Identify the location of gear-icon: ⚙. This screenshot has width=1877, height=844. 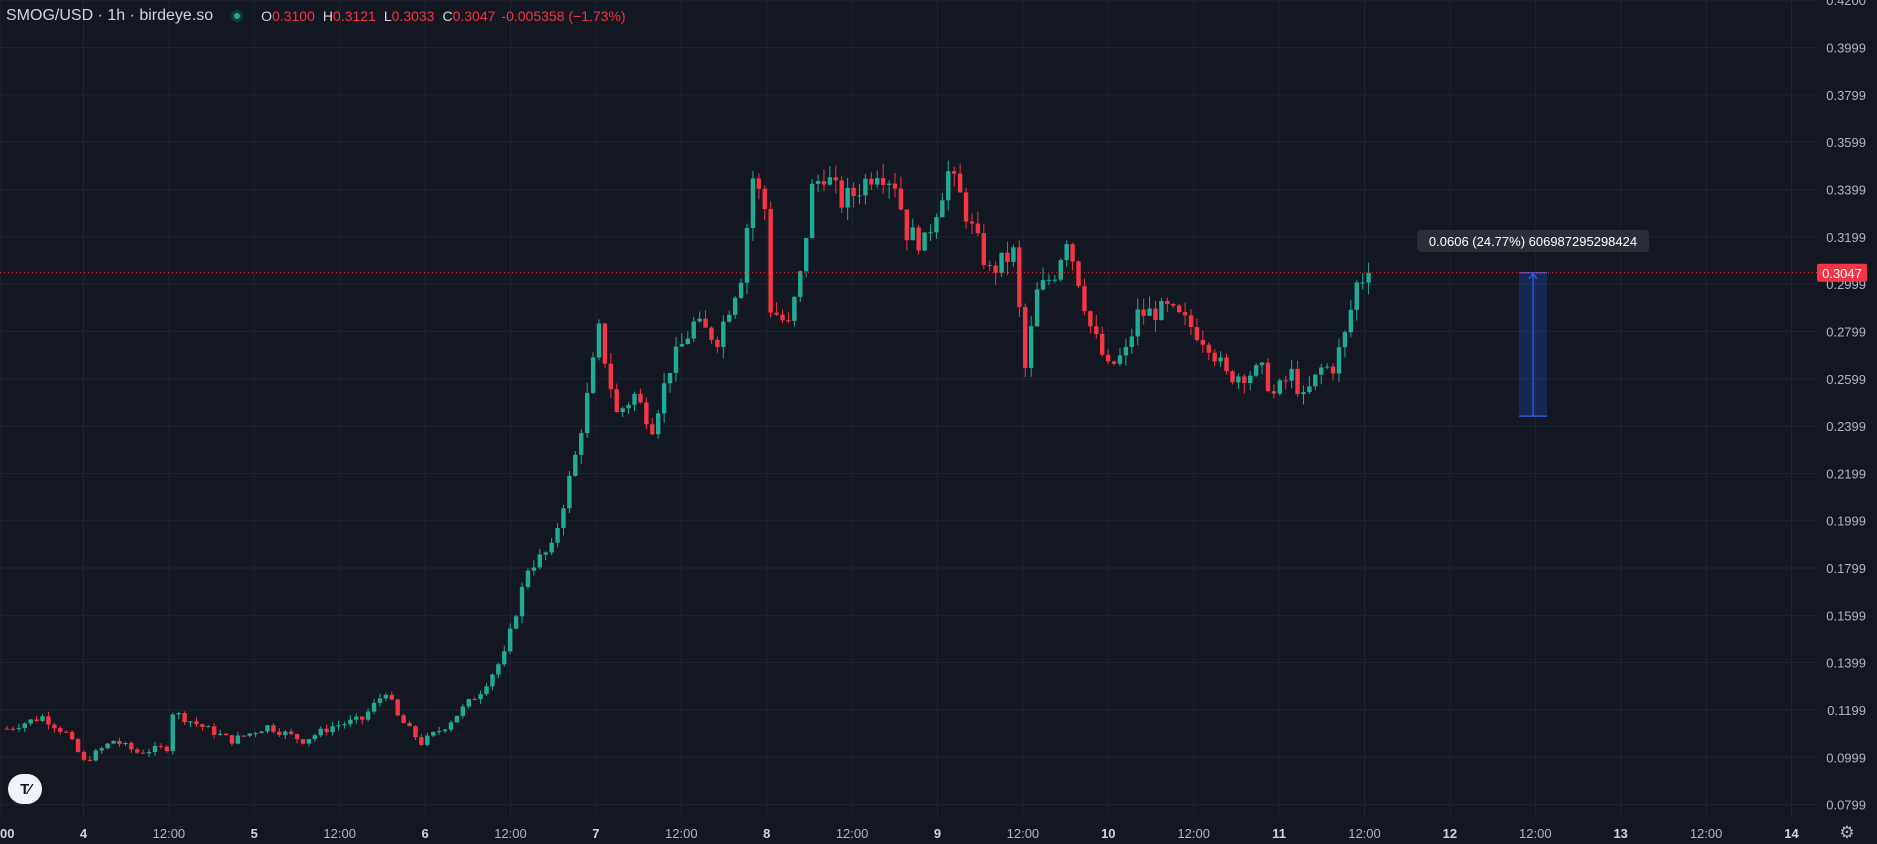
(1847, 832).